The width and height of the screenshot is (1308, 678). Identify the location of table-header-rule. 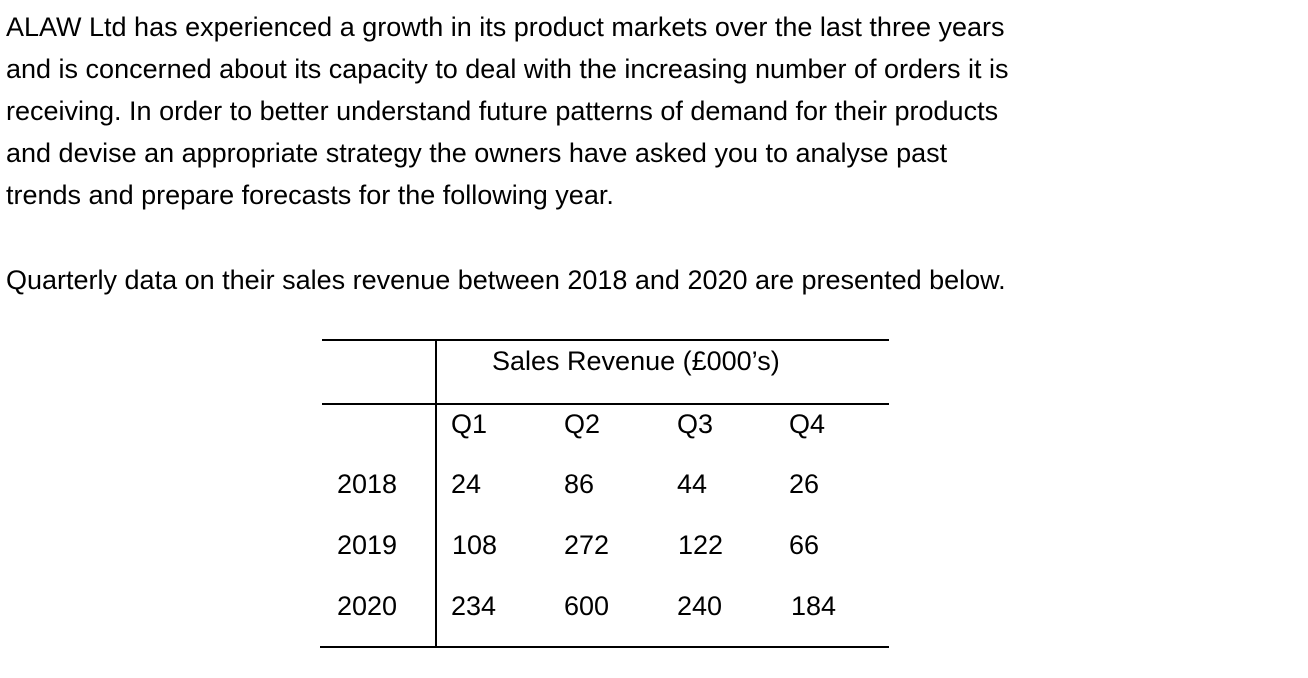
(605, 404).